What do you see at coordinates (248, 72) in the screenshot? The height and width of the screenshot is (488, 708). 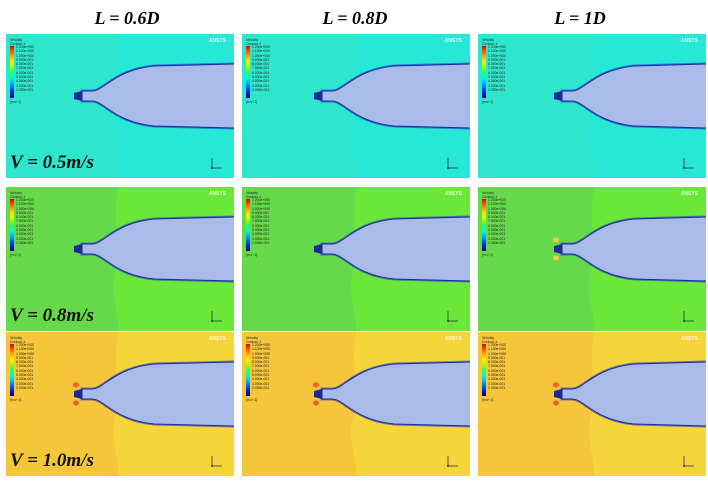 I see `color-bar` at bounding box center [248, 72].